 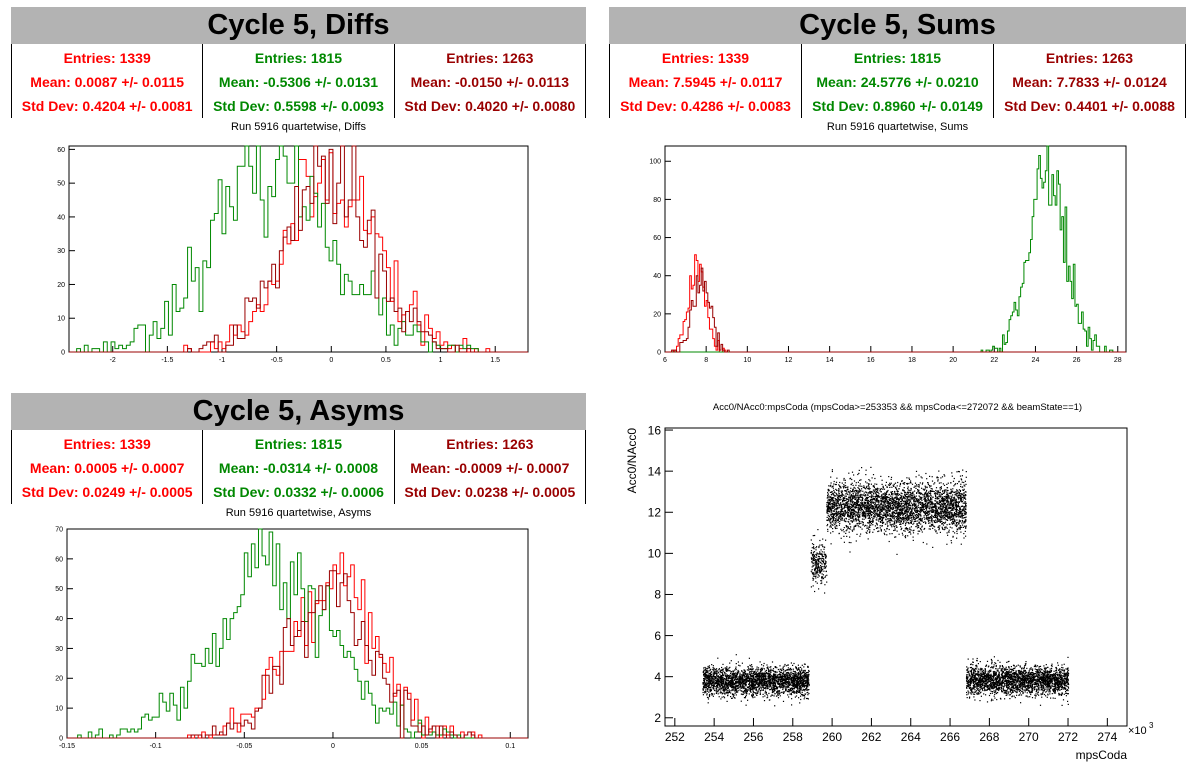 What do you see at coordinates (222, 360) in the screenshot?
I see `x-tick-label: -1` at bounding box center [222, 360].